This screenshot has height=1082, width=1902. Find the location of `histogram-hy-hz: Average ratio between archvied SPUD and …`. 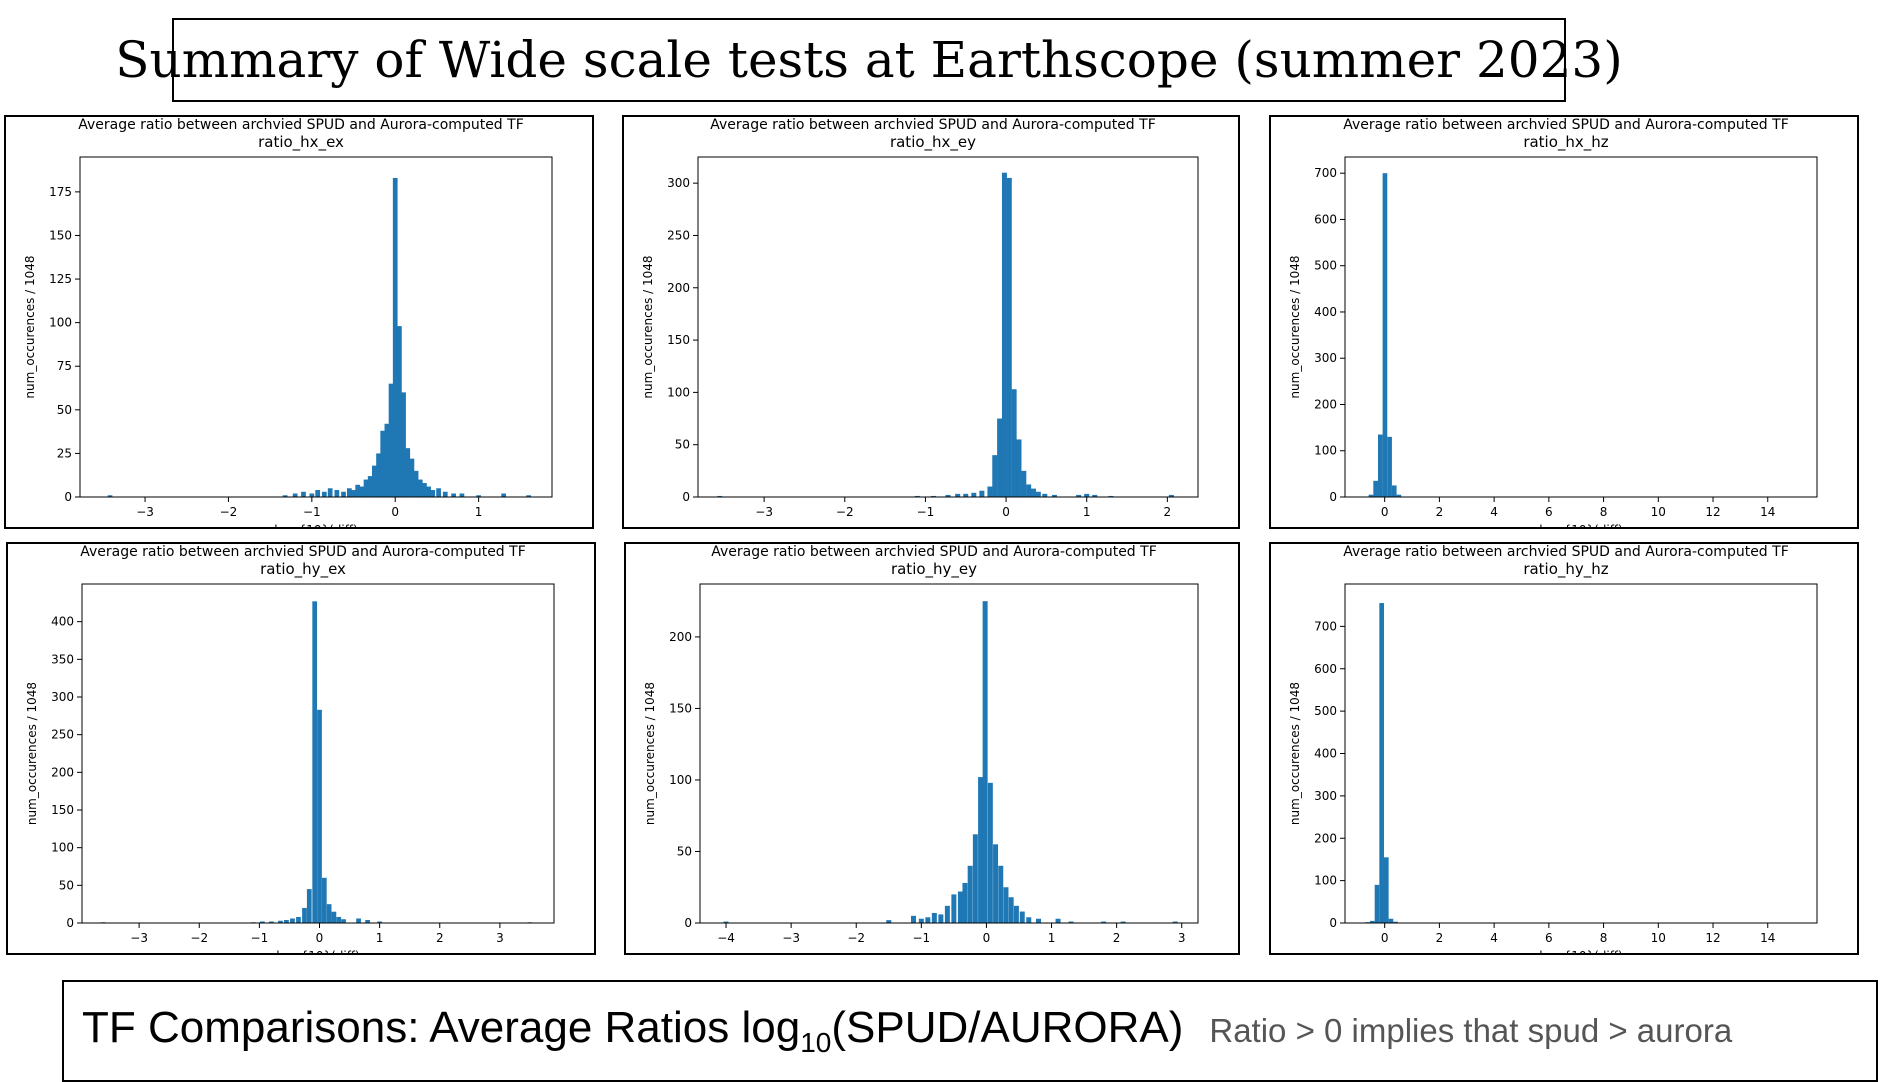

histogram-hy-hz: Average ratio between archvied SPUD and … is located at coordinates (1565, 749).